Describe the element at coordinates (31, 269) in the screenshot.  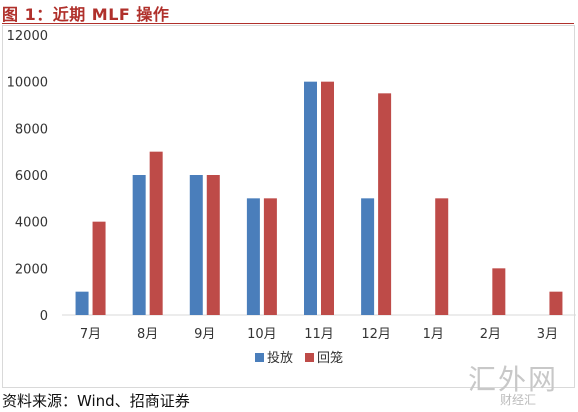
I see `y-tick-label: 2000` at that location.